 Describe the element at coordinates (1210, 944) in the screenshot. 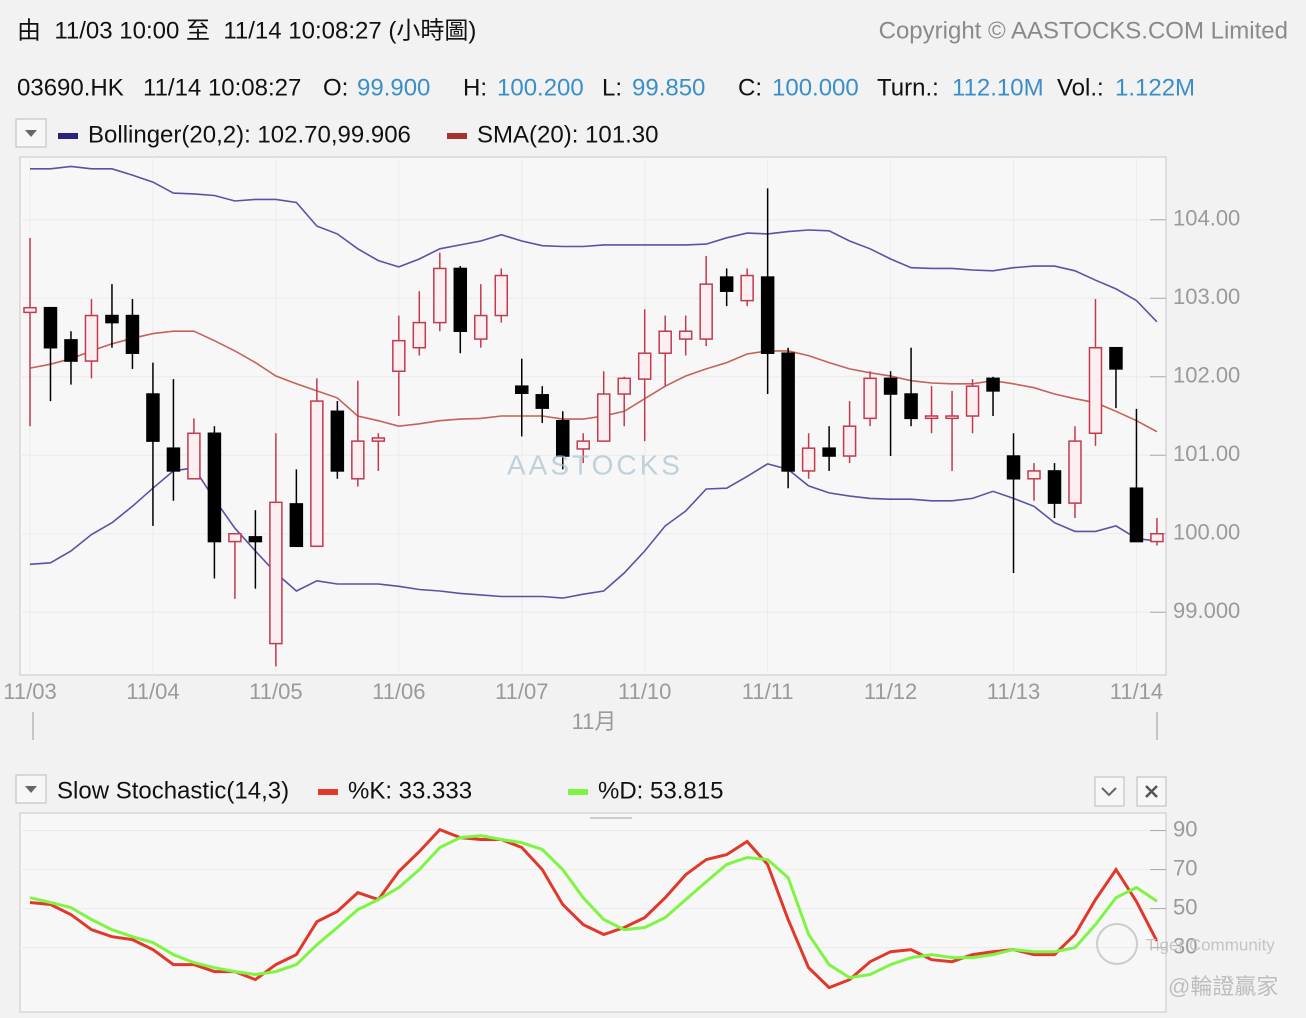

I see `watermark: Tiger Community` at that location.